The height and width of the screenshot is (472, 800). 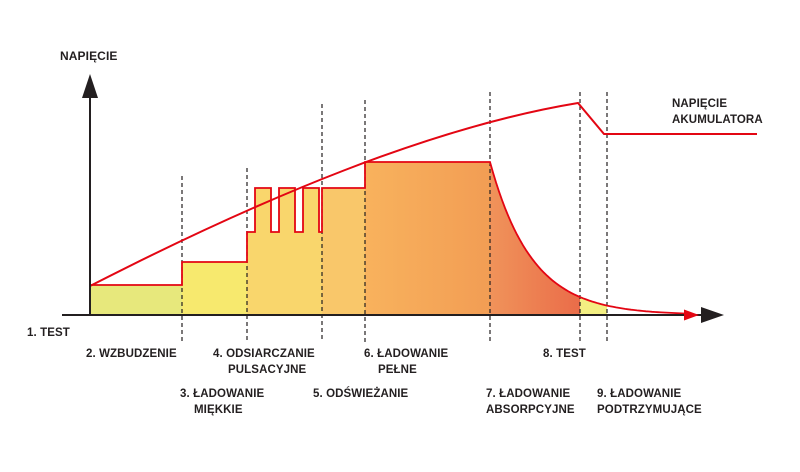 I want to click on stage-label-7-line-1: 7. ŁADOWANIE, so click(x=528, y=394).